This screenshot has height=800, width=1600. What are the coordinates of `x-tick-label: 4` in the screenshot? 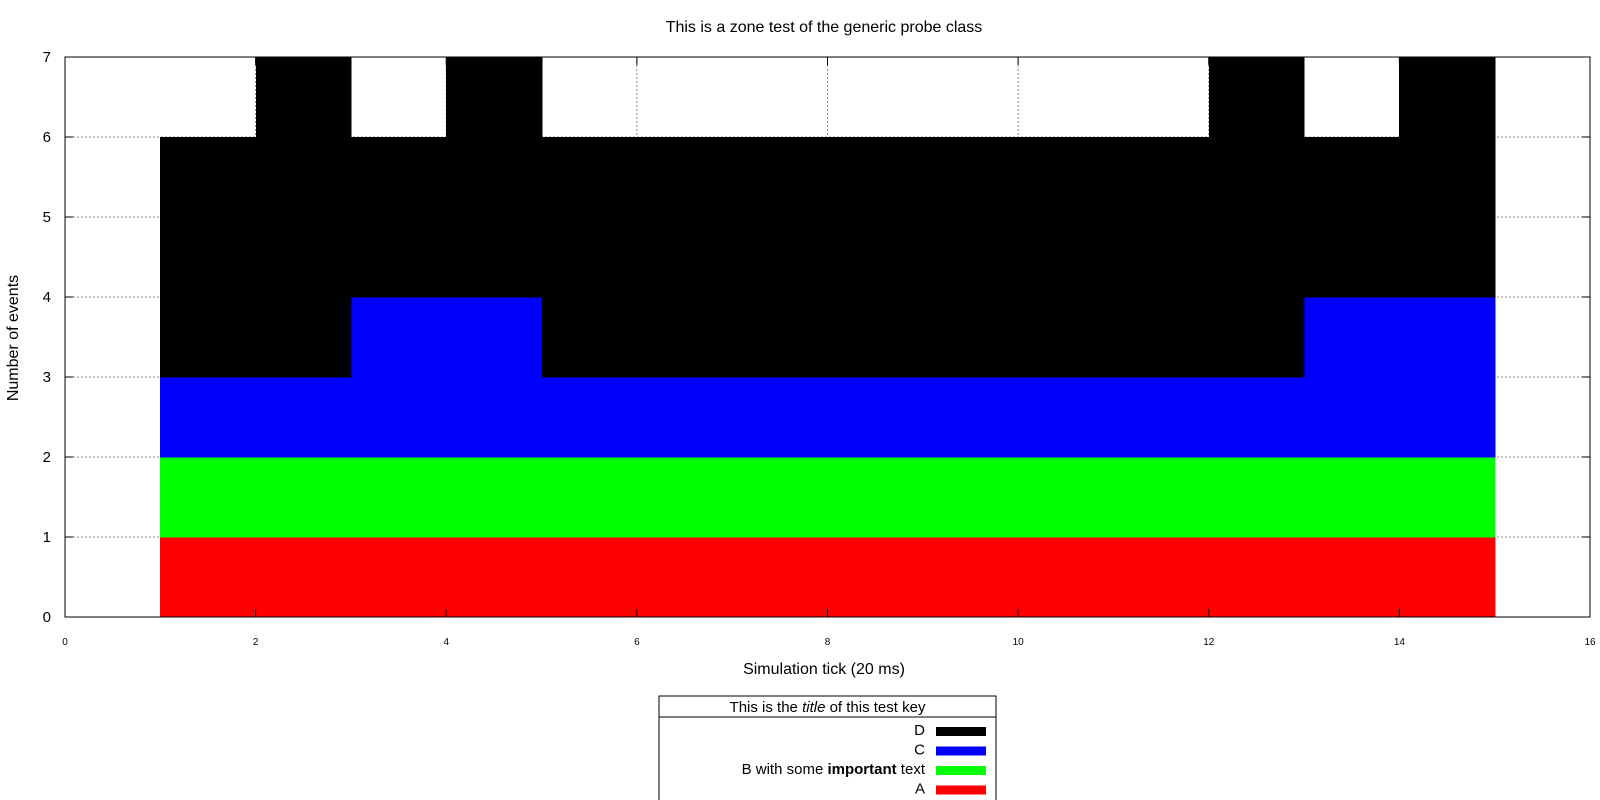 It's located at (446, 642).